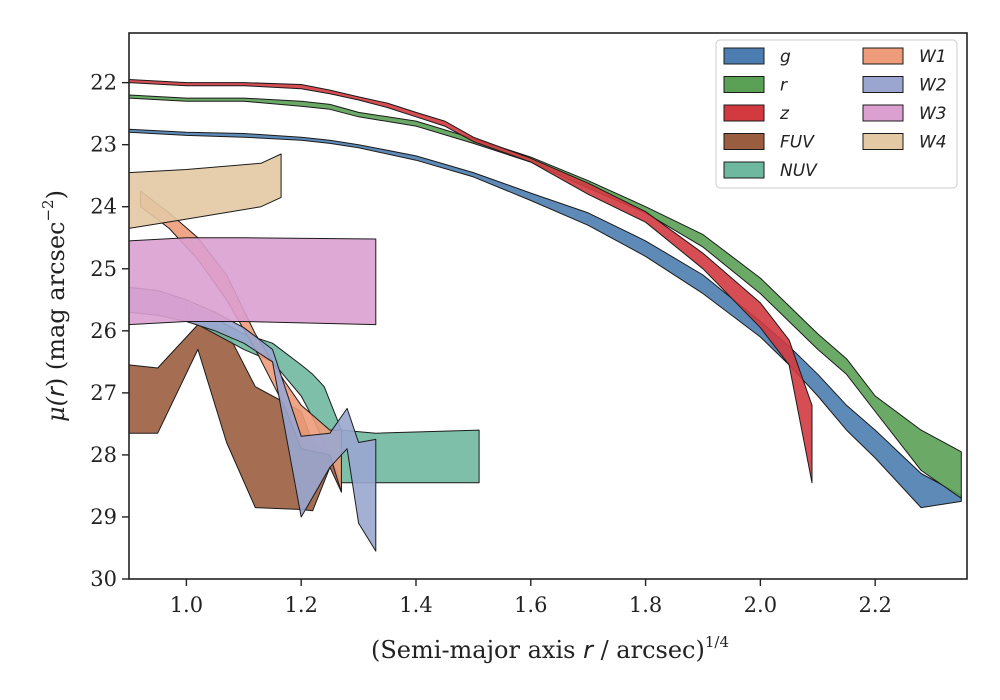 This screenshot has width=1000, height=700. I want to click on x-axis-label: (Semi-major axis r / arcsec)1/4, so click(550, 648).